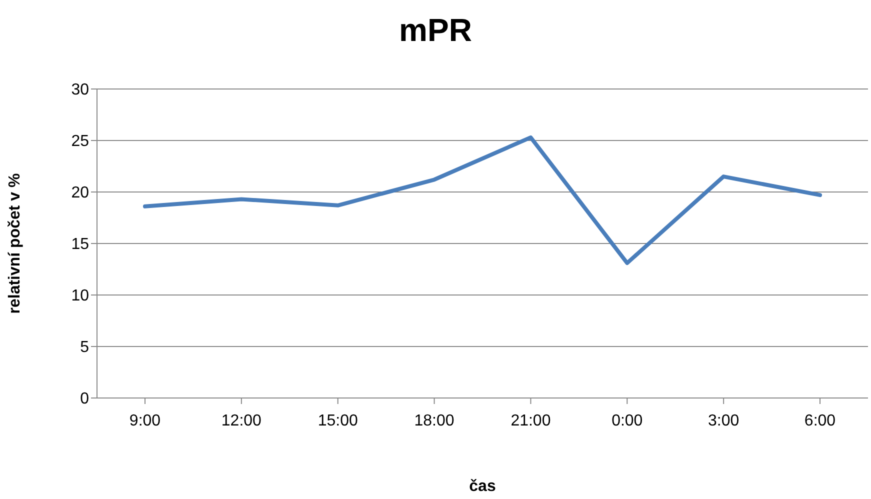 Image resolution: width=871 pixels, height=499 pixels. Describe the element at coordinates (724, 421) in the screenshot. I see `x-tick-label: 3:00` at that location.